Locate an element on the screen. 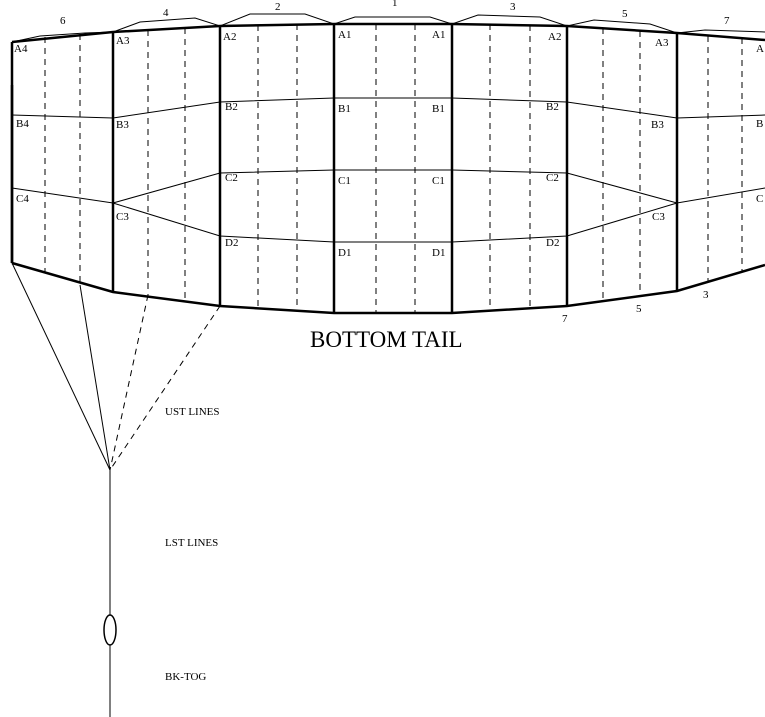 The width and height of the screenshot is (765, 717). leading-edge is located at coordinates (388, 33).